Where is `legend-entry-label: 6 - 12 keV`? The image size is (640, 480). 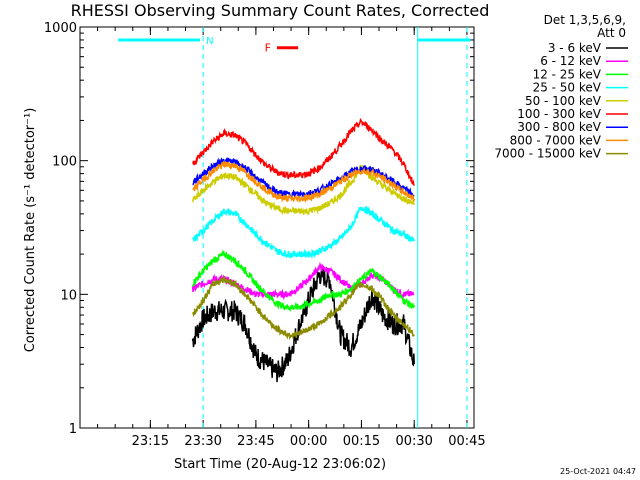
legend-entry-label: 6 - 12 keV is located at coordinates (571, 61).